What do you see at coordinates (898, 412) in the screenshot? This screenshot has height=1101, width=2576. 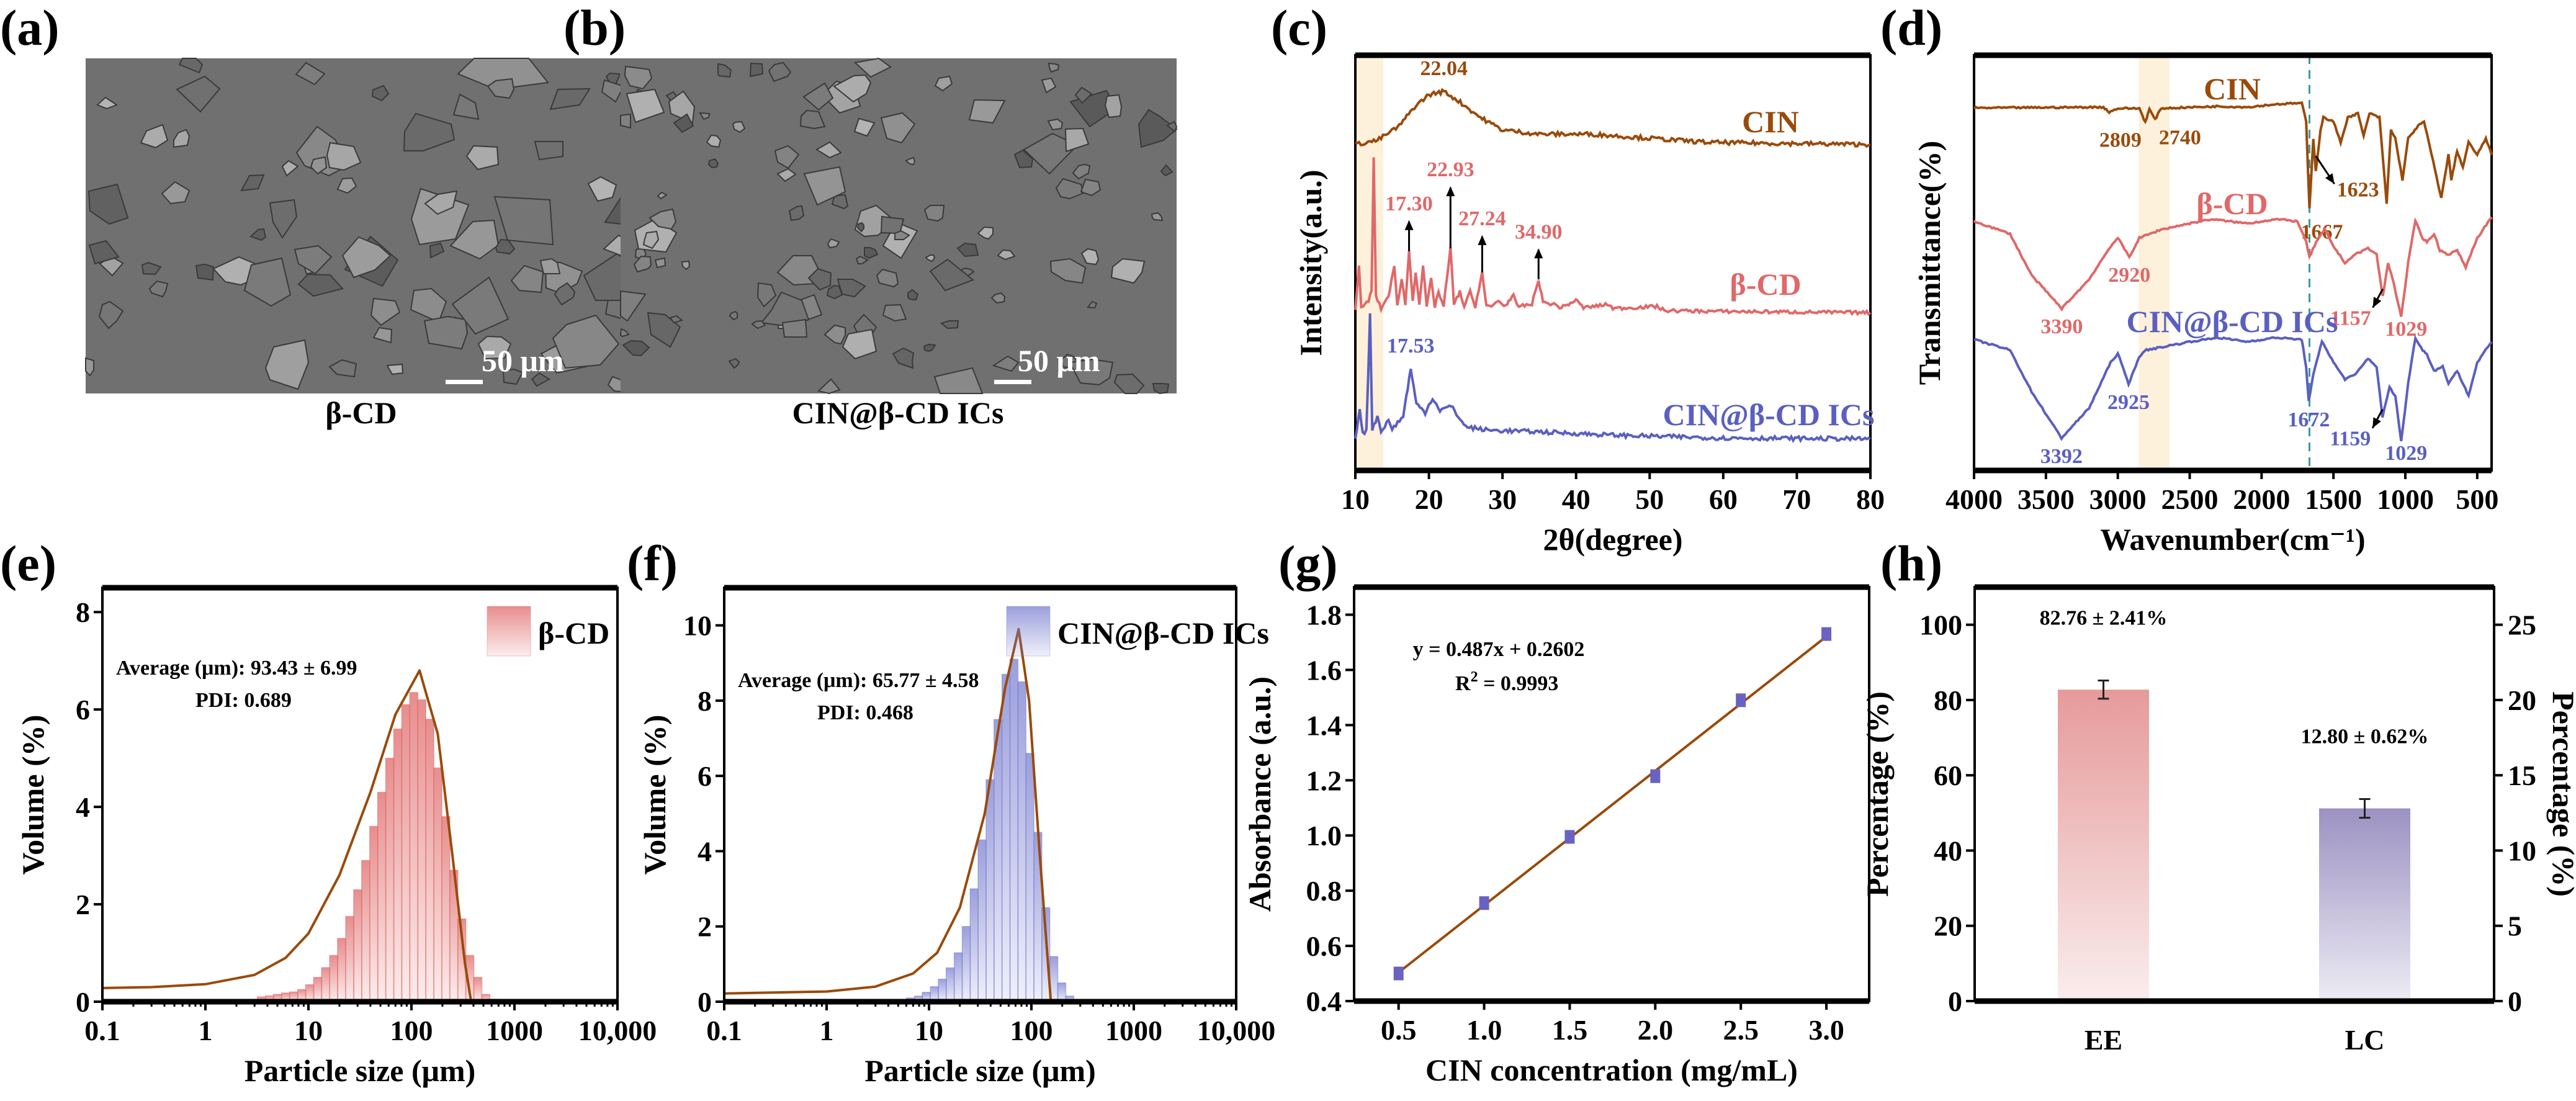 I see `caption-b: CIN@β-CD ICs` at bounding box center [898, 412].